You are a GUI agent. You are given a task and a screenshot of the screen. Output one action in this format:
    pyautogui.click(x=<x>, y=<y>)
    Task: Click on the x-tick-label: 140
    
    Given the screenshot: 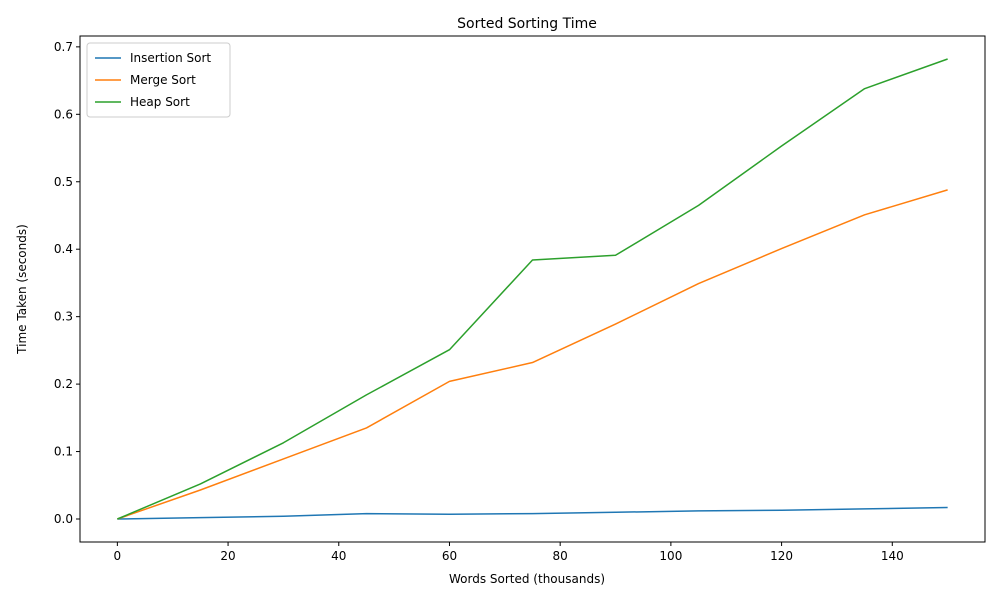 What is the action you would take?
    pyautogui.click(x=892, y=556)
    